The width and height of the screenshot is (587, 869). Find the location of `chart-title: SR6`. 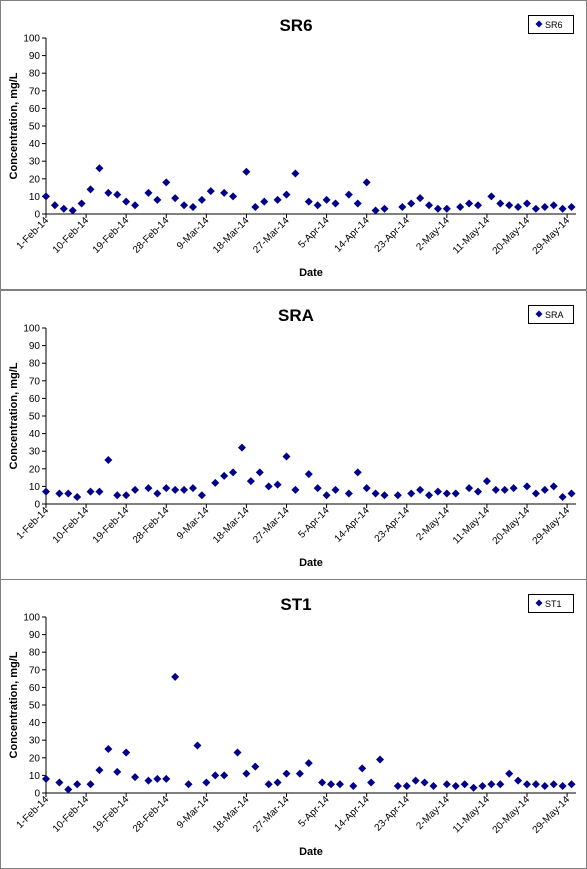

chart-title: SR6 is located at coordinates (295, 25).